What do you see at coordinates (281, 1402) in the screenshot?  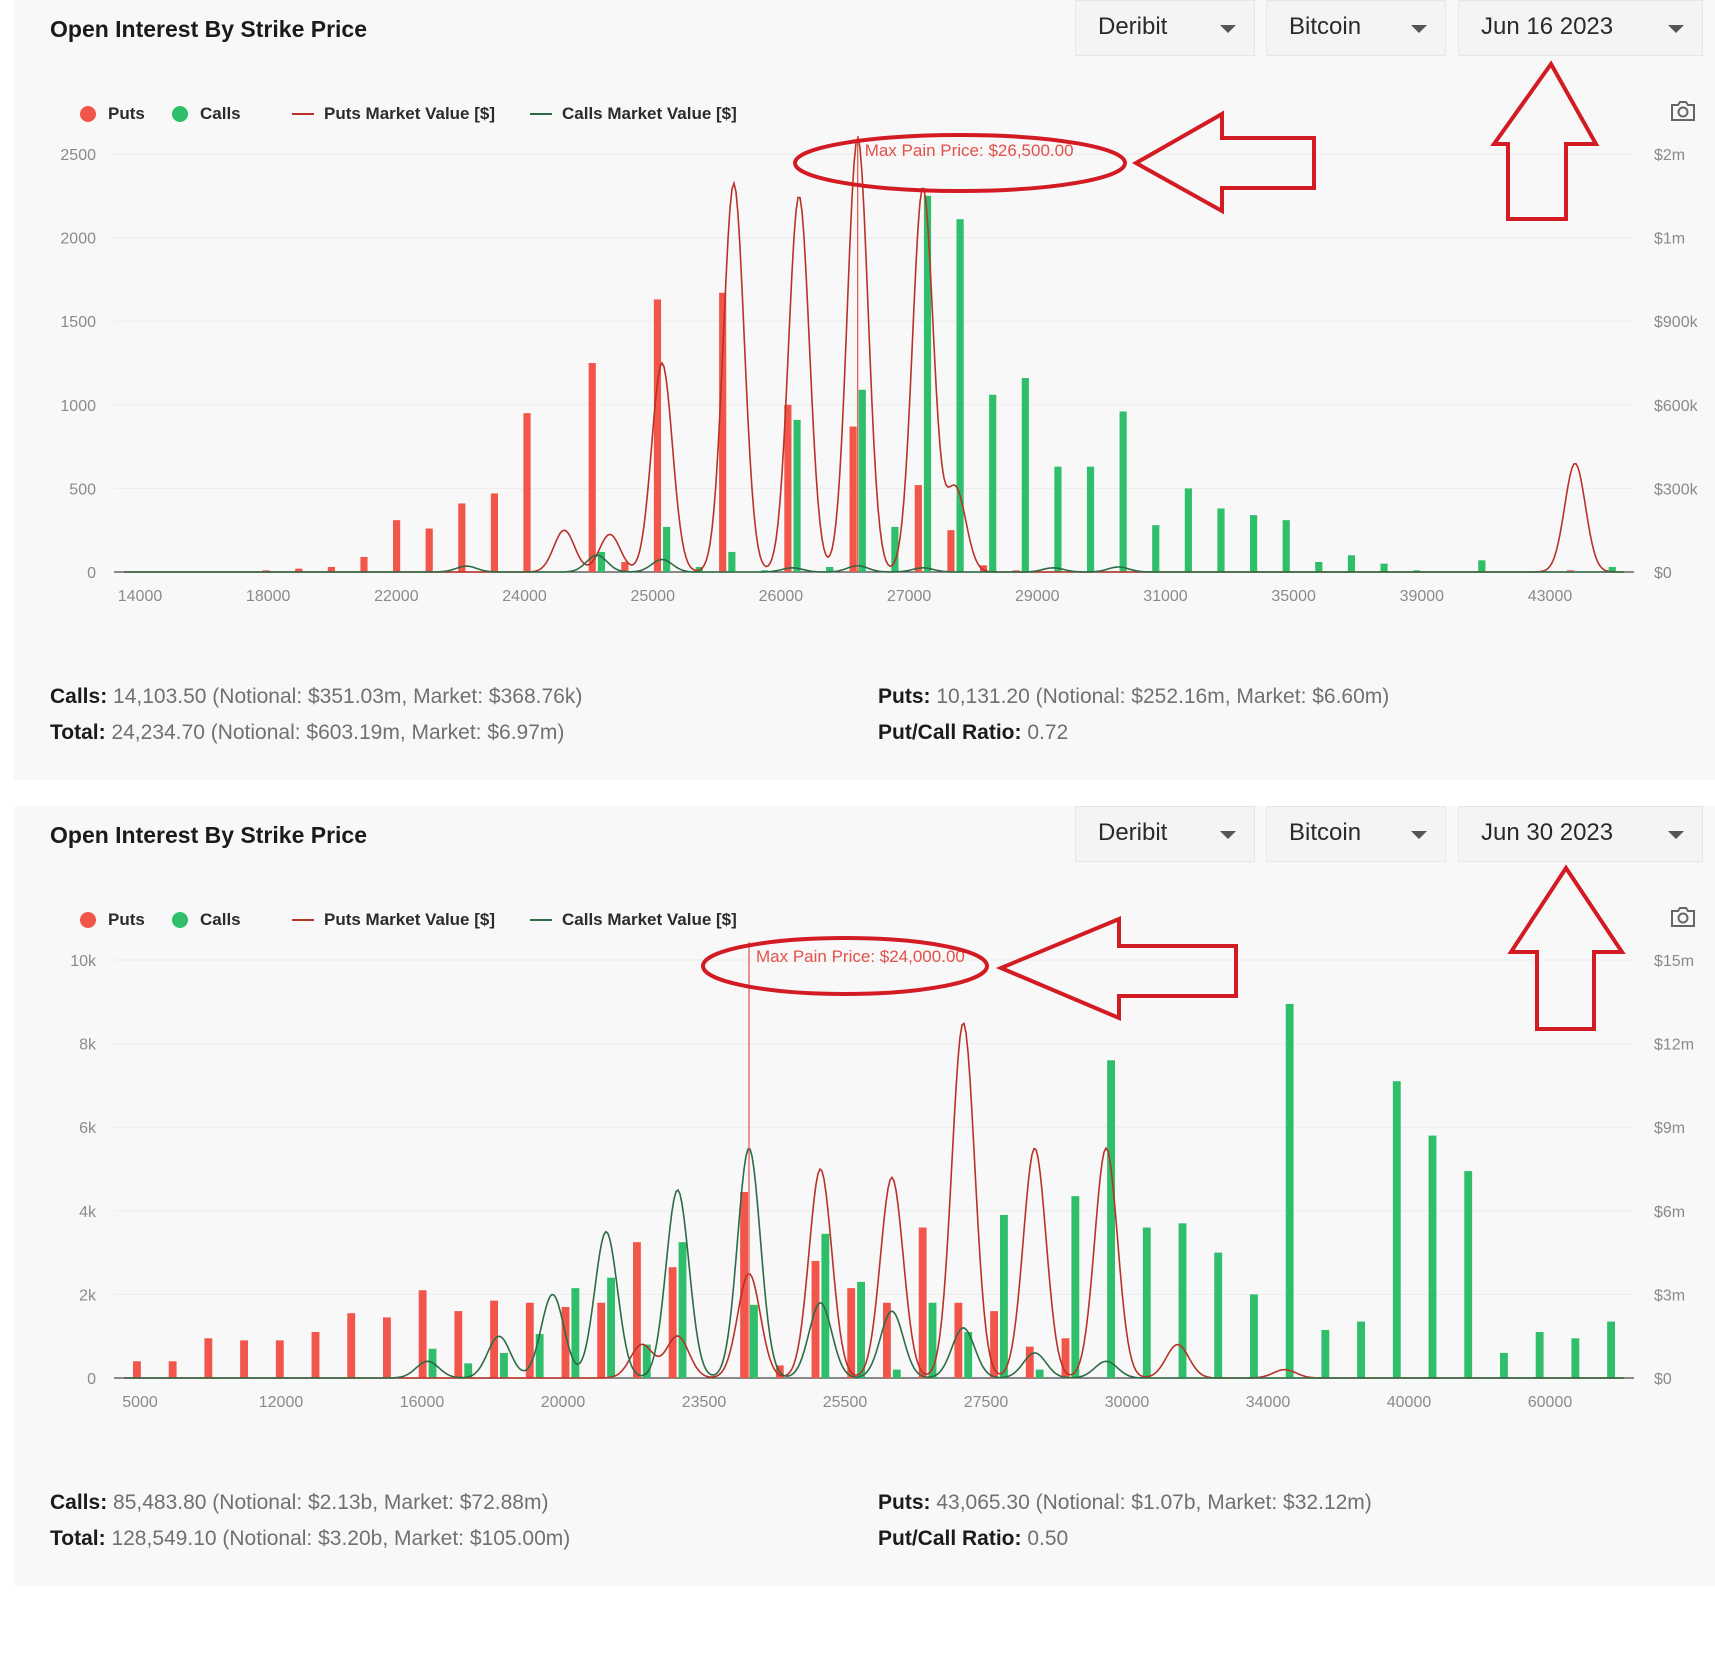 I see `x-tick-label: 12000` at bounding box center [281, 1402].